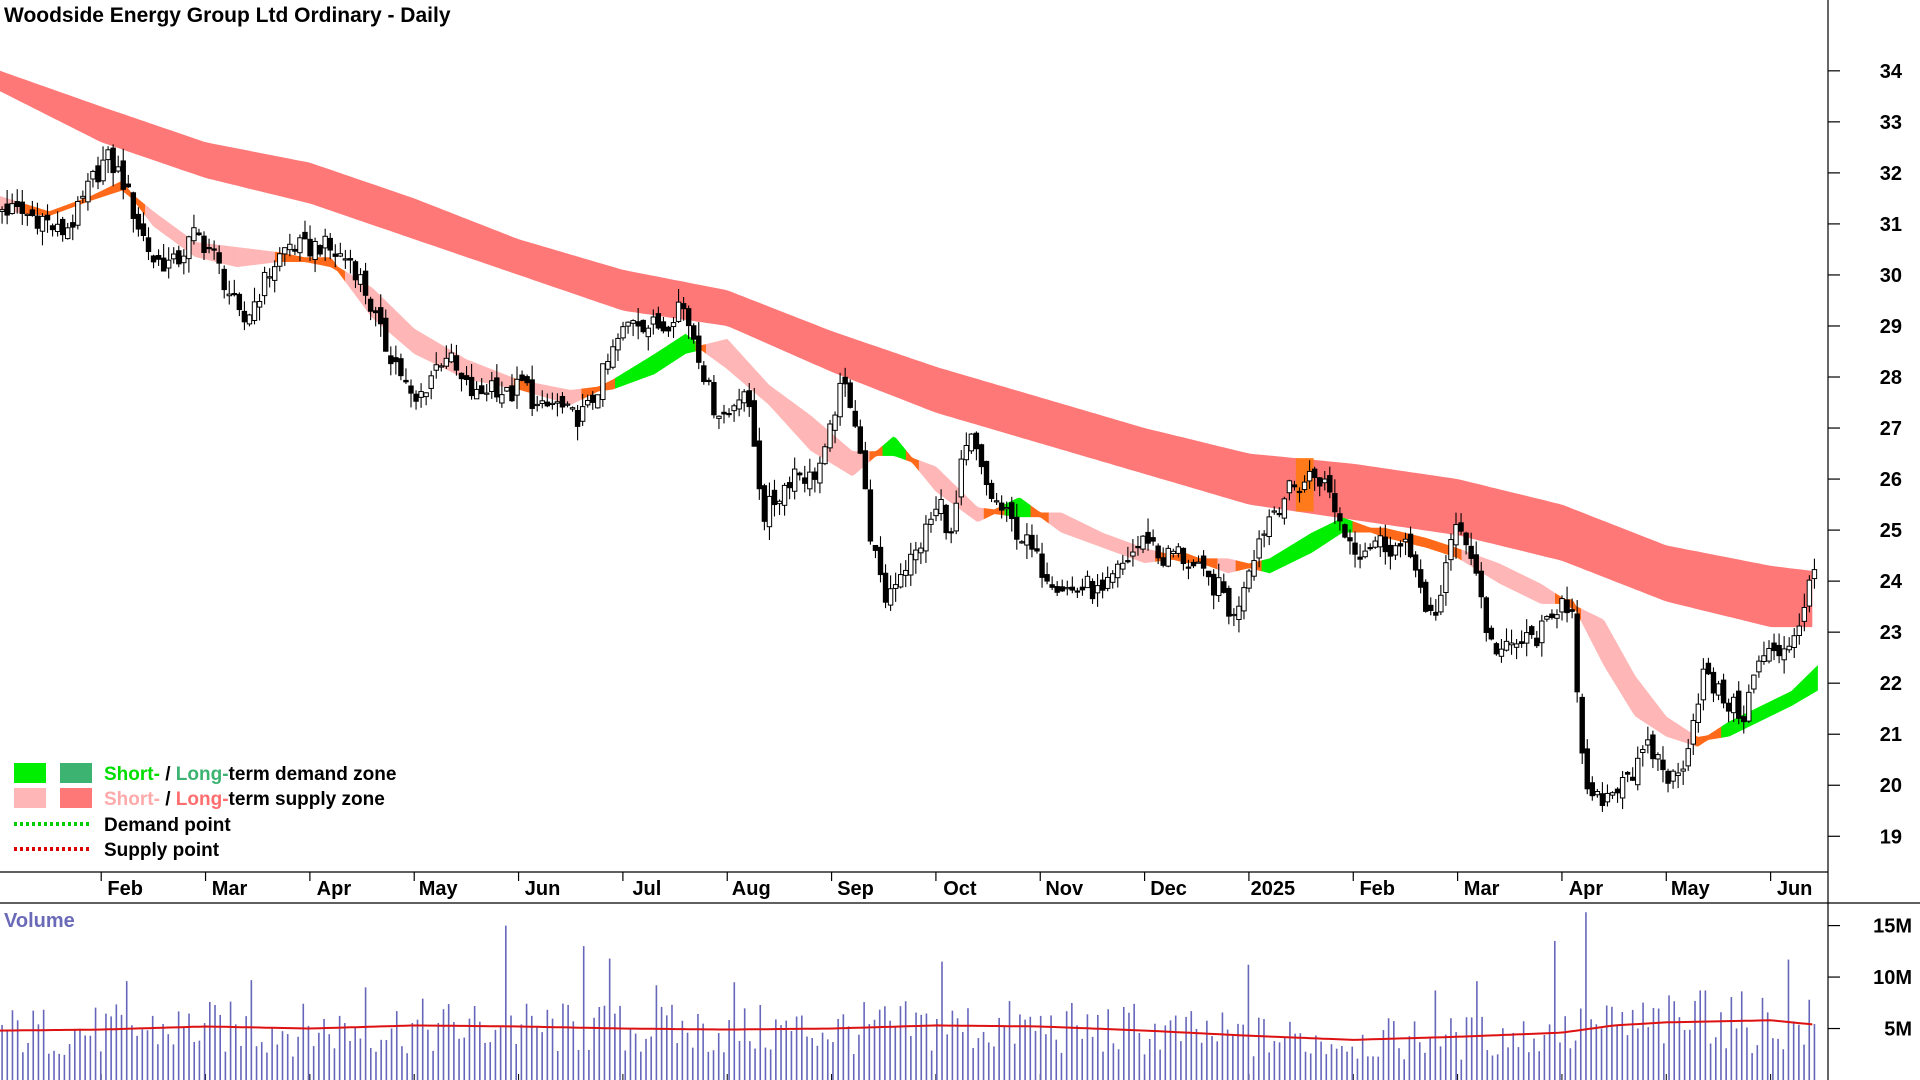 This screenshot has width=1920, height=1080. I want to click on legend-label: Short- / Long-term supply zone, so click(244, 799).